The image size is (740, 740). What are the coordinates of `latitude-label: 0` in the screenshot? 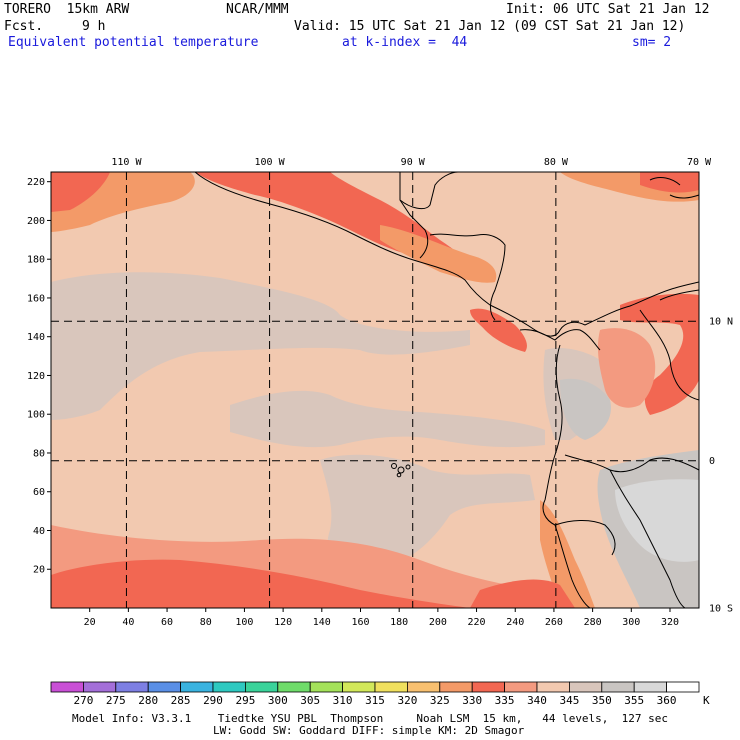 It's located at (712, 461).